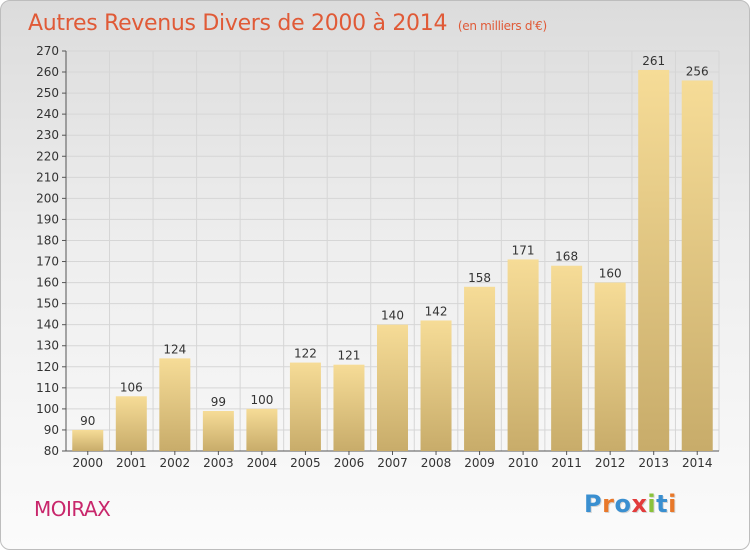 Image resolution: width=750 pixels, height=550 pixels. I want to click on bar-value-label: 122, so click(305, 354).